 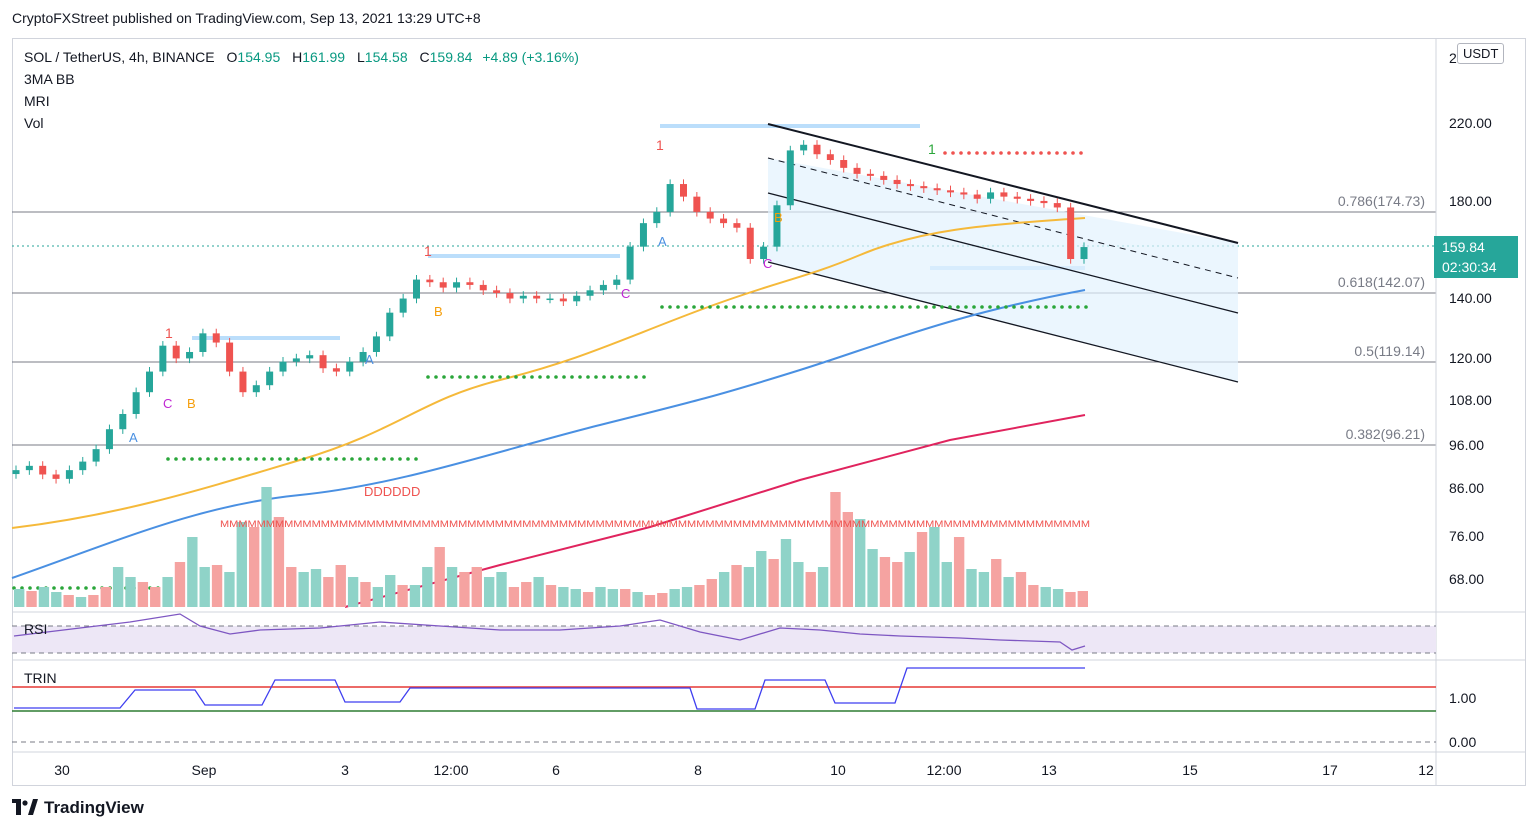 I want to click on y-axis-tick: 220.00, so click(x=1470, y=123).